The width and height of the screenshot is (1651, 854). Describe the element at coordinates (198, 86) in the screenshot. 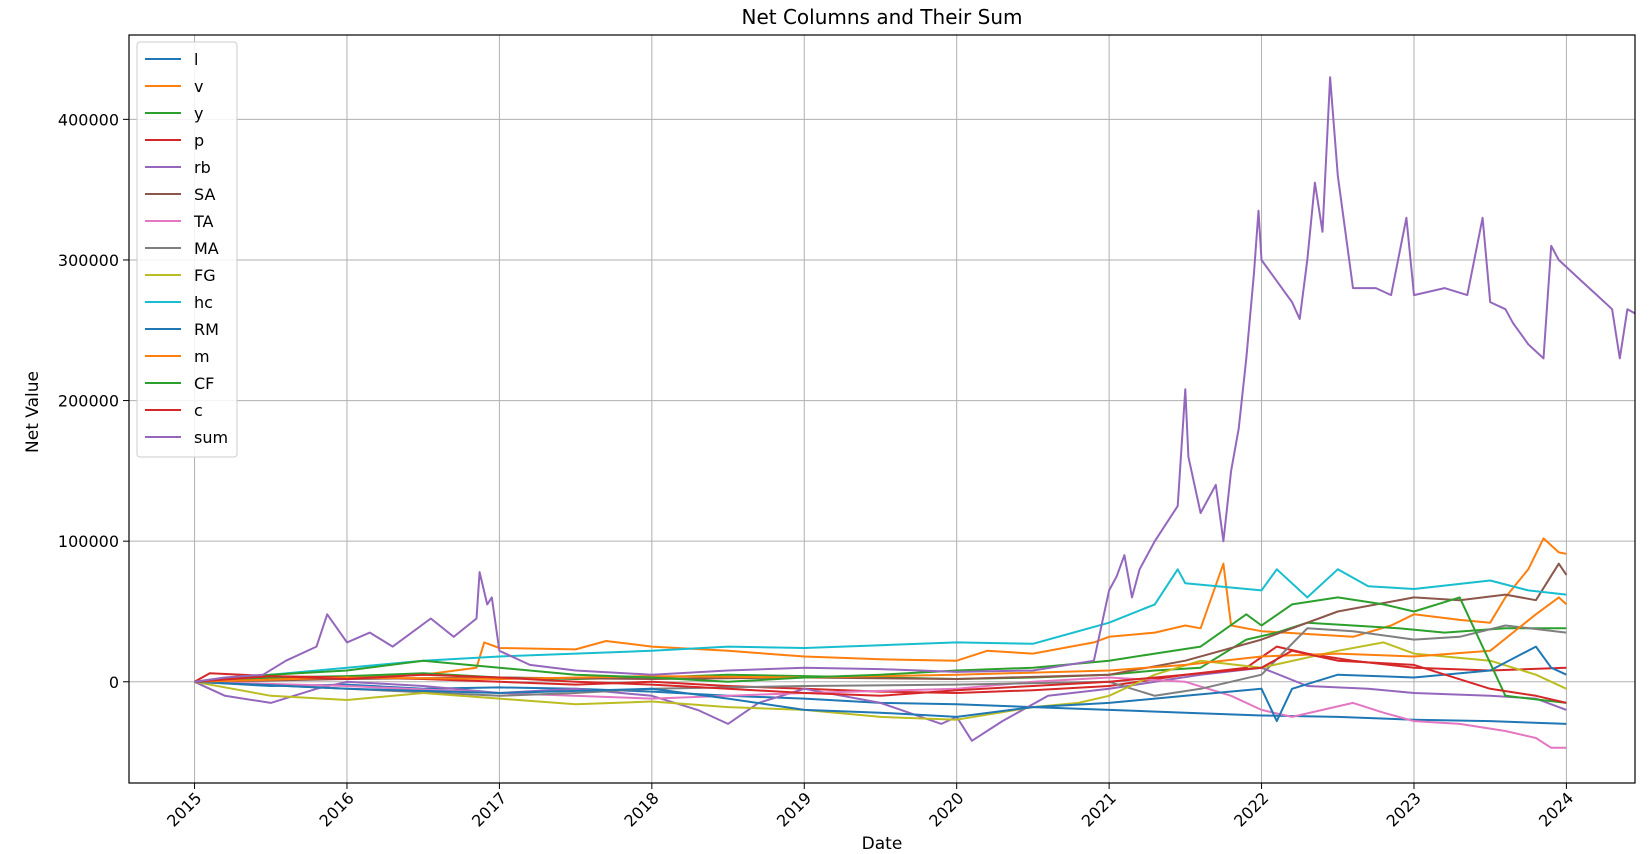

I see `legend-label: v` at that location.